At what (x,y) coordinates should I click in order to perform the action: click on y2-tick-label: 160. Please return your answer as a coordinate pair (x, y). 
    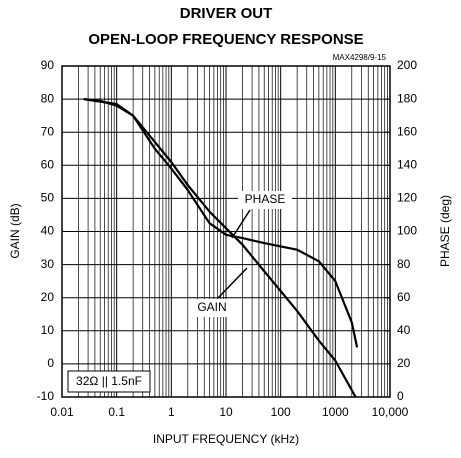
    Looking at the image, I should click on (407, 131).